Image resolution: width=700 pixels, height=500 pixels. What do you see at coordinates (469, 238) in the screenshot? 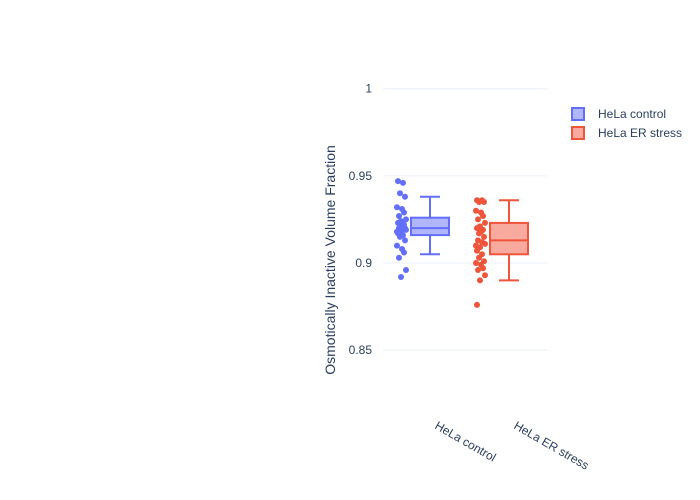
I see `box-layer` at bounding box center [469, 238].